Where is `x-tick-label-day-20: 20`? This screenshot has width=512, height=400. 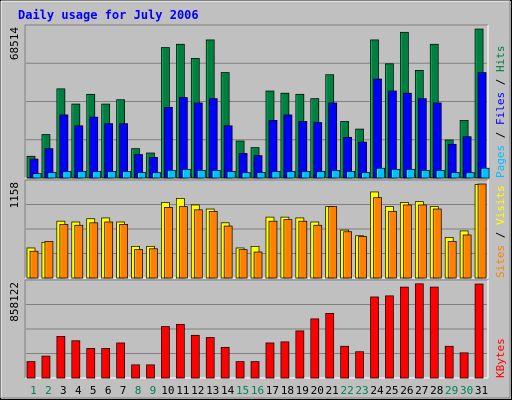
x-tick-label-day-20: 20 is located at coordinates (317, 390).